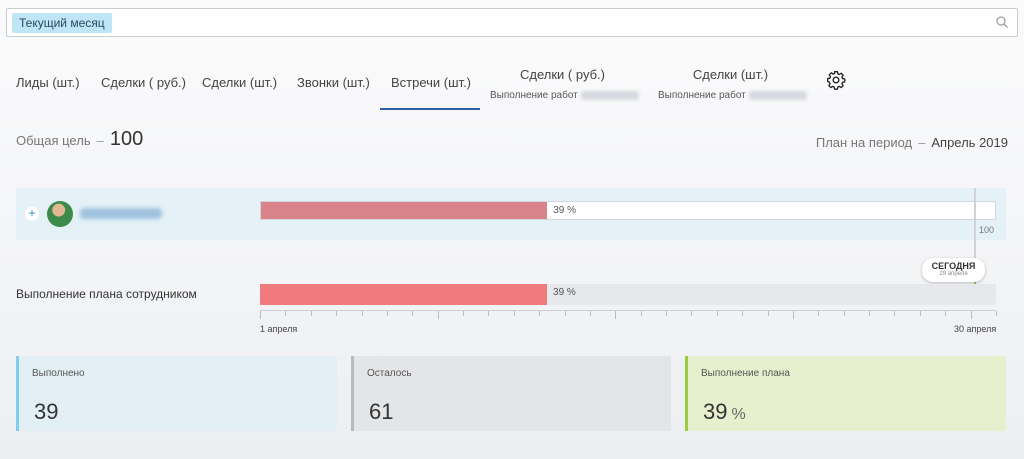  Describe the element at coordinates (628, 294) in the screenshot. I see `plan-progress-bar: 39 %` at that location.